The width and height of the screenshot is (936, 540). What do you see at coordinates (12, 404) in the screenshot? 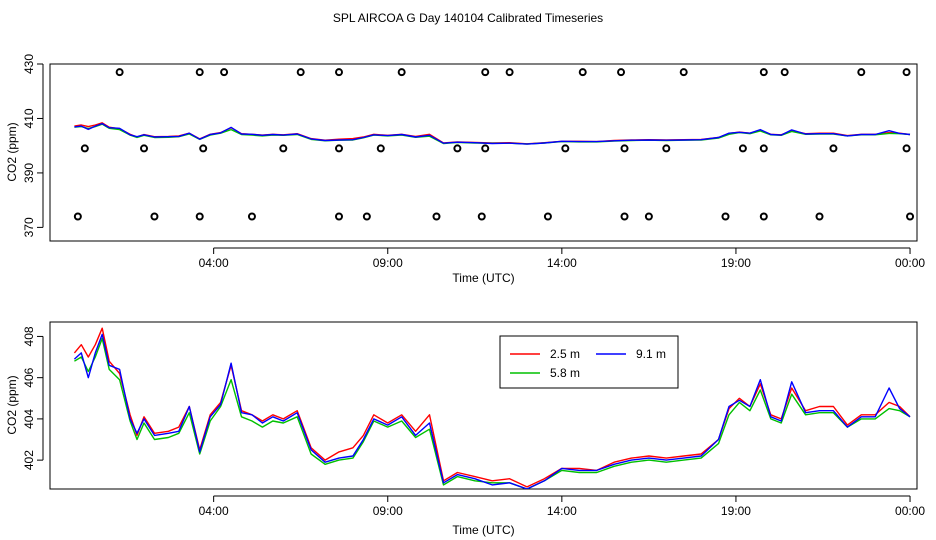
I see `bottom-y-axis-label: CO2 (ppm)` at bounding box center [12, 404].